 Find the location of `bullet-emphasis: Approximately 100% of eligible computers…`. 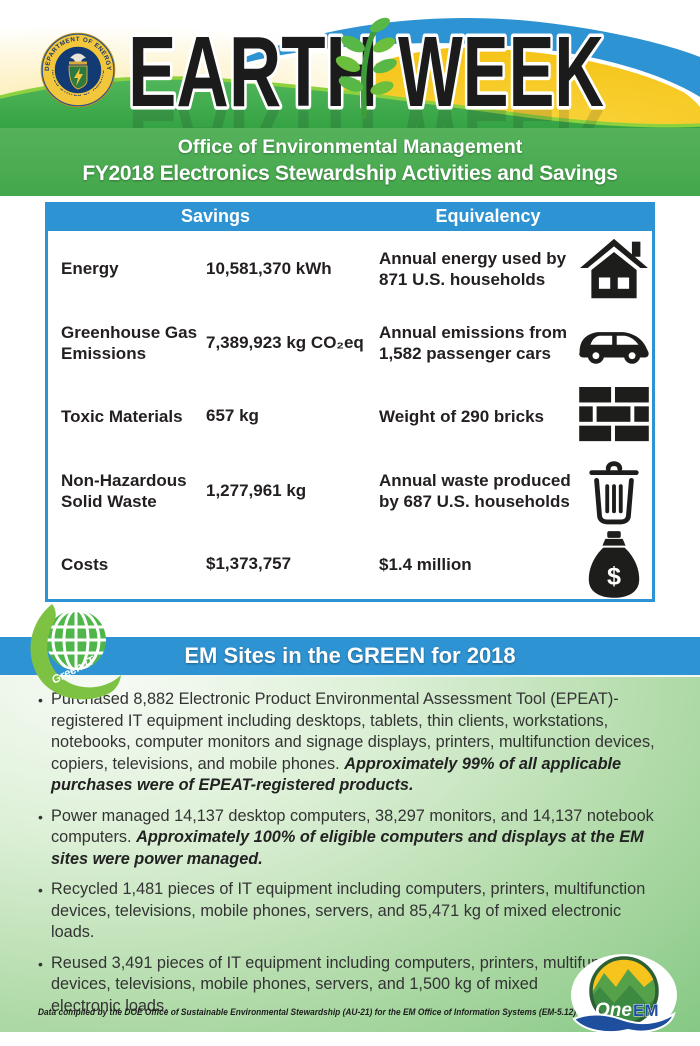

bullet-emphasis: Approximately 100% of eligible computers… is located at coordinates (347, 848).